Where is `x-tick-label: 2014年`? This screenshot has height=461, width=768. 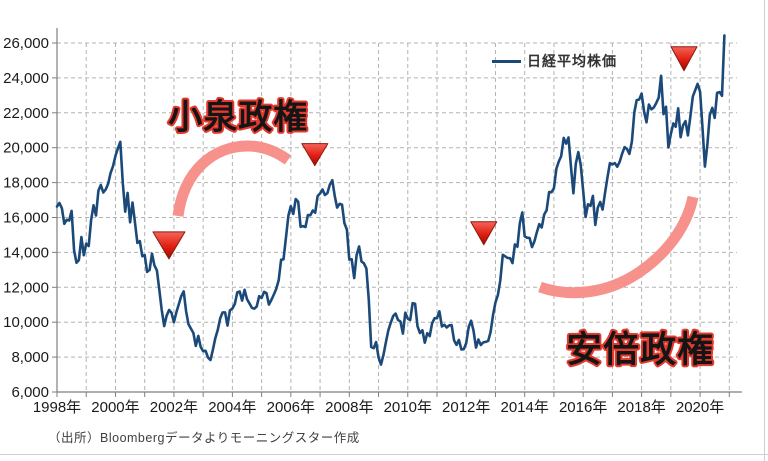
x-tick-label: 2014年 is located at coordinates (525, 407).